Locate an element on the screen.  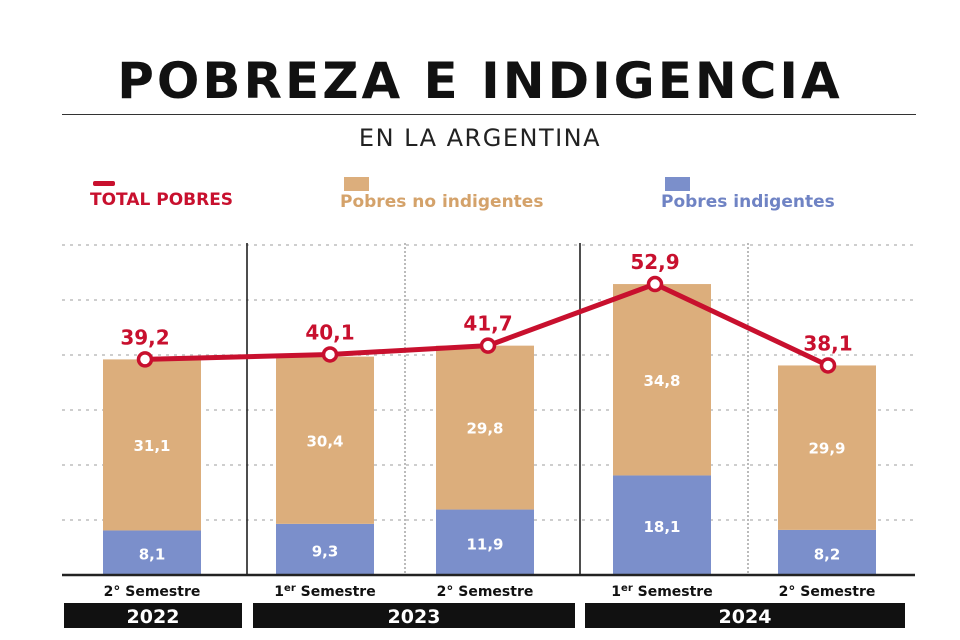
bar-label-indigentes: 8,2 is located at coordinates (827, 554).